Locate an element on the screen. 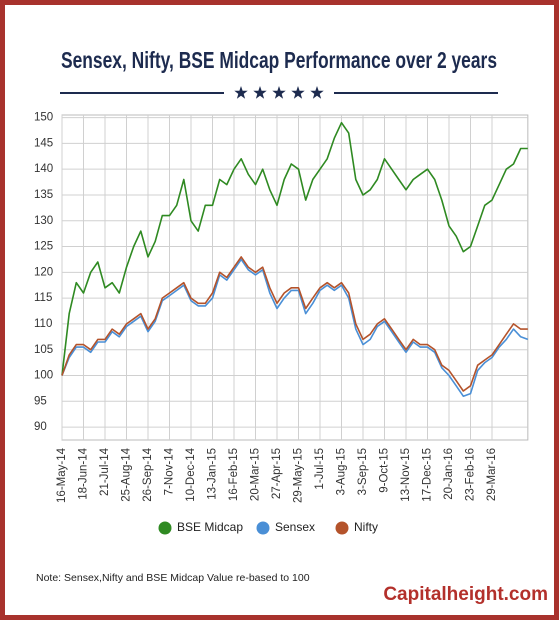 The width and height of the screenshot is (559, 620). y-tick-label: 140 is located at coordinates (43, 169).